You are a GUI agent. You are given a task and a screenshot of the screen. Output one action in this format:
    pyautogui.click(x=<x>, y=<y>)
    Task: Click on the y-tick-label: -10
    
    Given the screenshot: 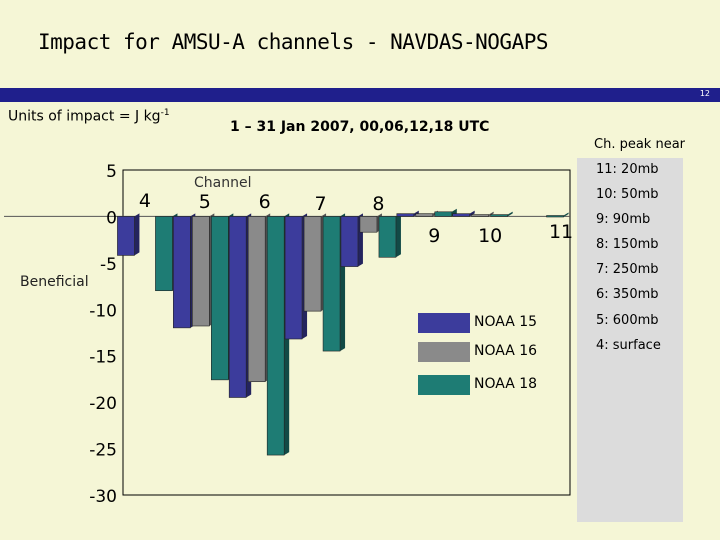 What is the action you would take?
    pyautogui.click(x=103, y=311)
    